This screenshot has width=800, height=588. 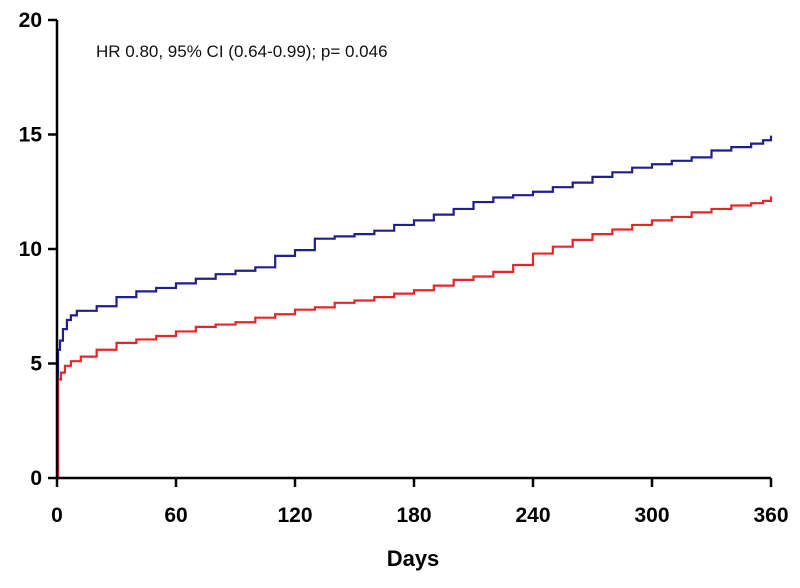 What do you see at coordinates (30, 249) in the screenshot?
I see `y-tick-label: 10` at bounding box center [30, 249].